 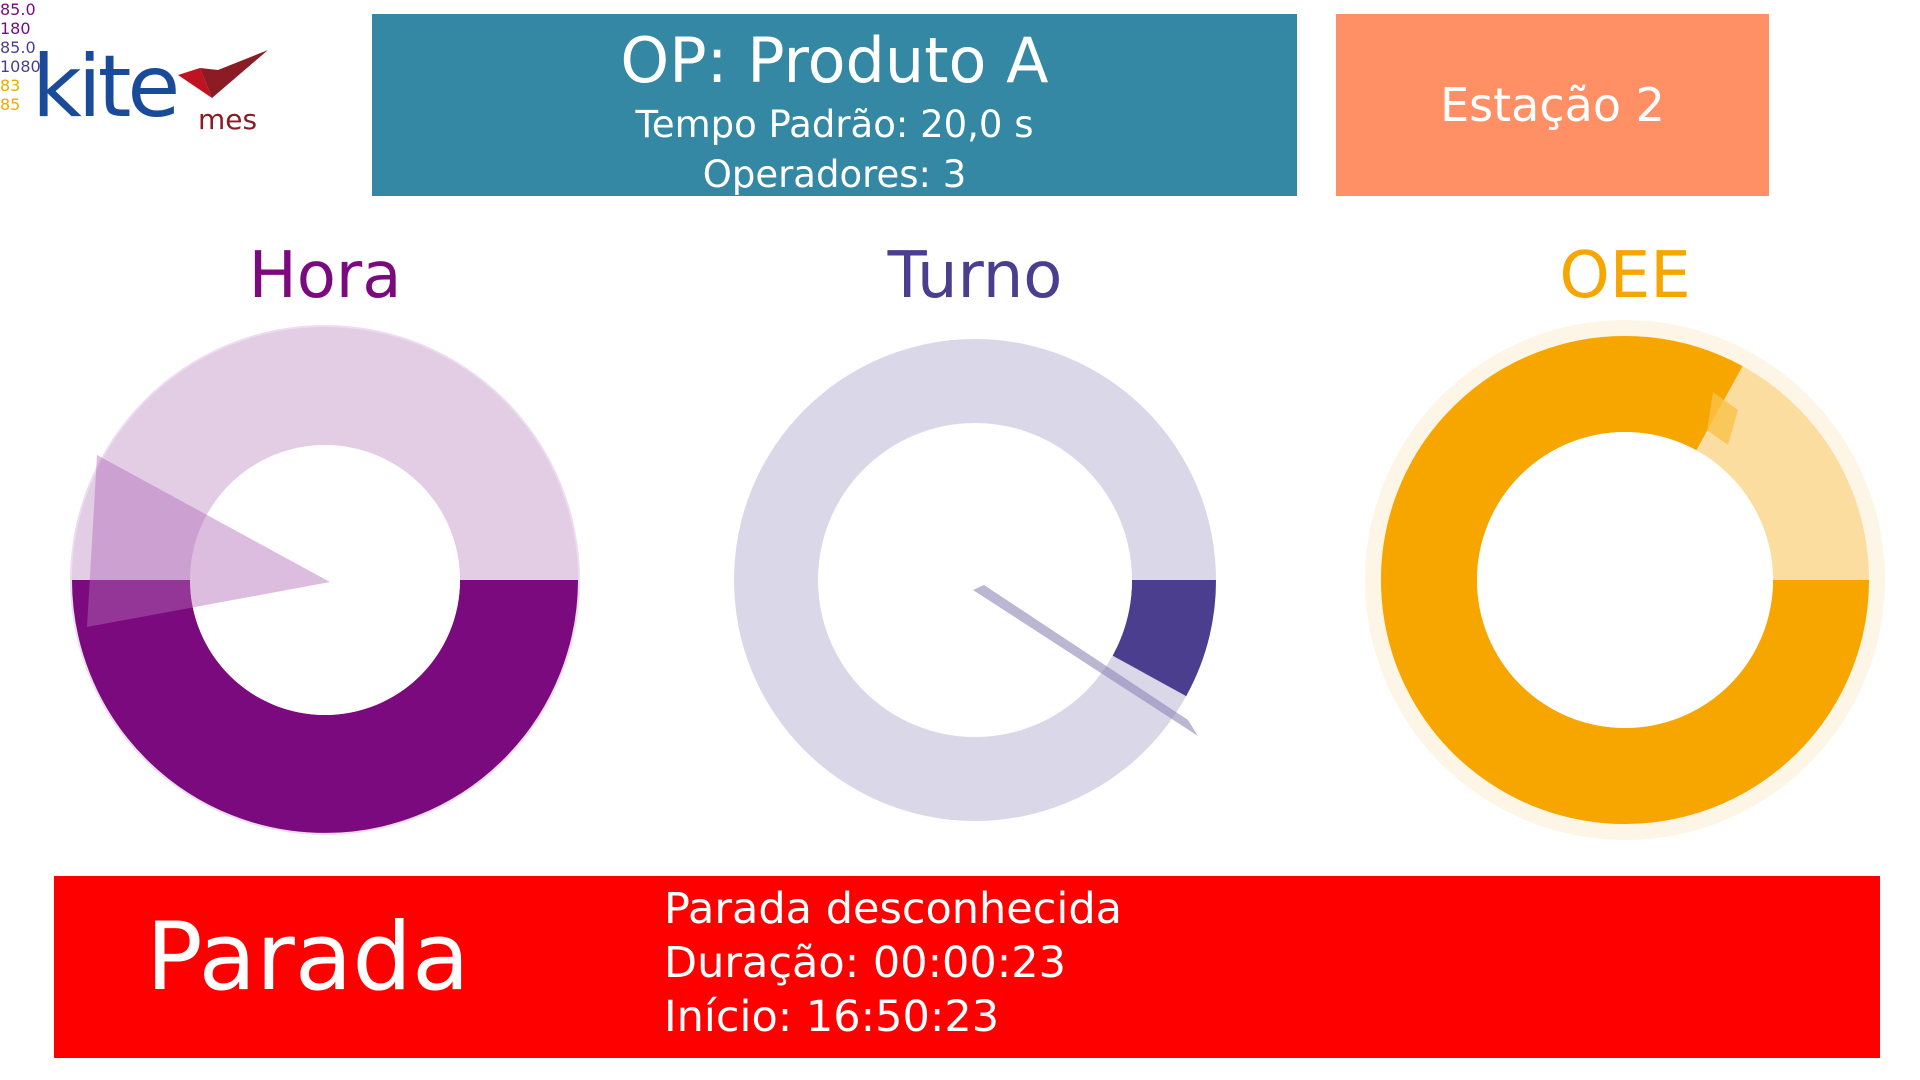 I want to click on logo-brand: kite, so click(x=106, y=87).